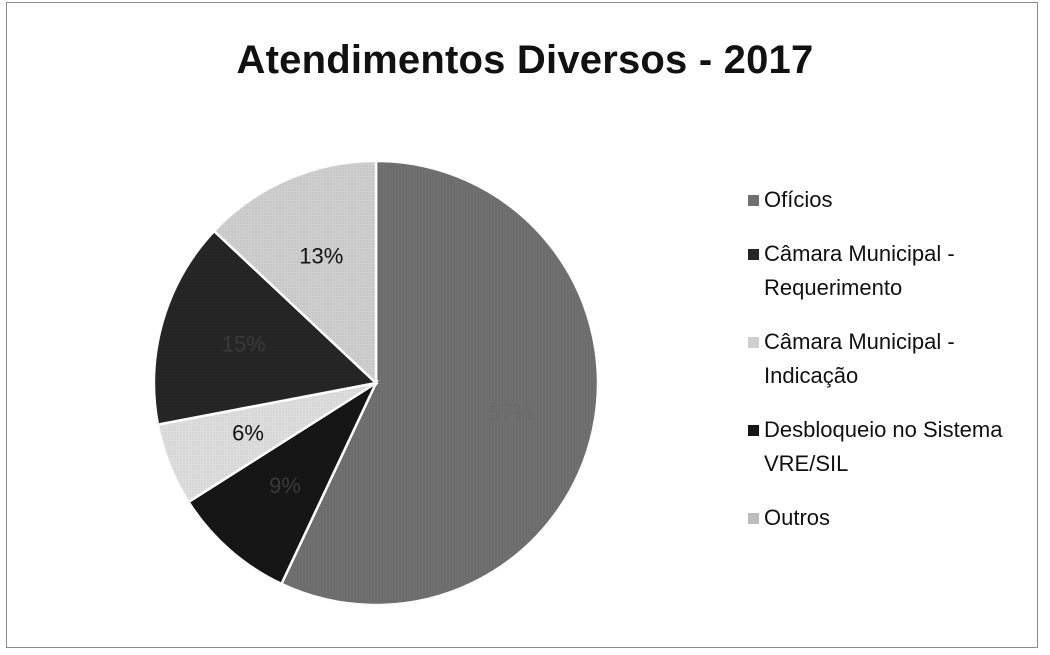 The image size is (1050, 655). Describe the element at coordinates (244, 344) in the screenshot. I see `slice-label-3: 15%` at that location.